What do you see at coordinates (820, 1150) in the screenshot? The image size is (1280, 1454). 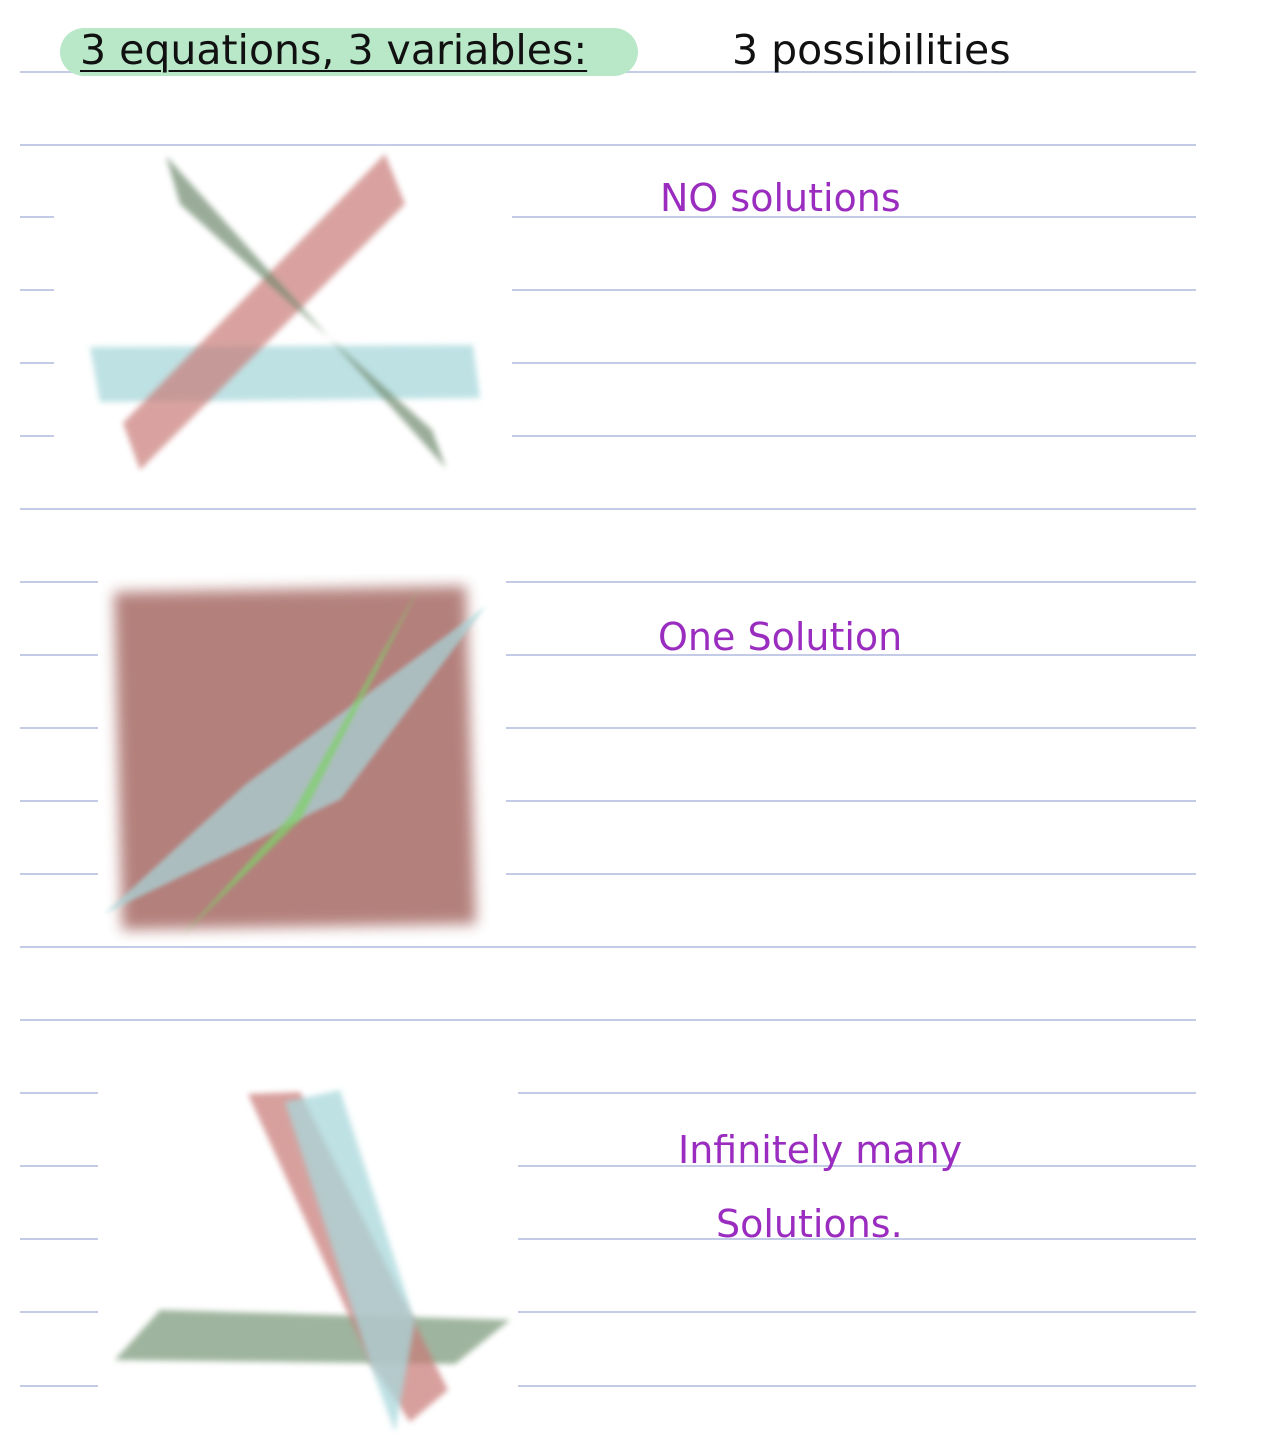 I see `case-label-infinitely-many-line1: Infinitely many` at bounding box center [820, 1150].